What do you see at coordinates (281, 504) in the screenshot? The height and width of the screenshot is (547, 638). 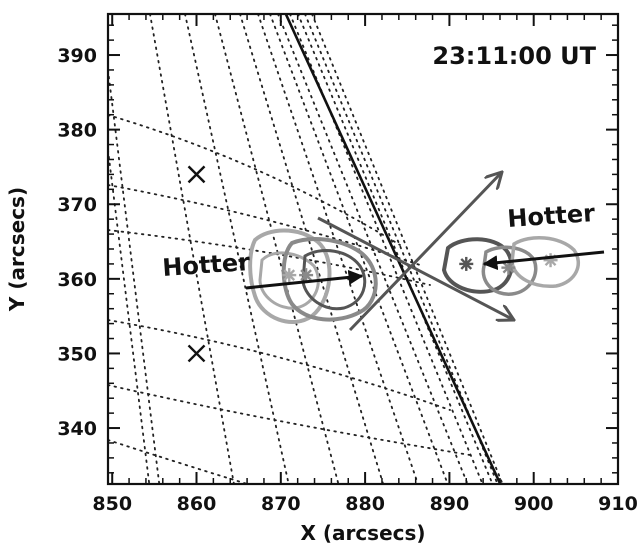 I see `x-tick-label: 870` at bounding box center [281, 504].